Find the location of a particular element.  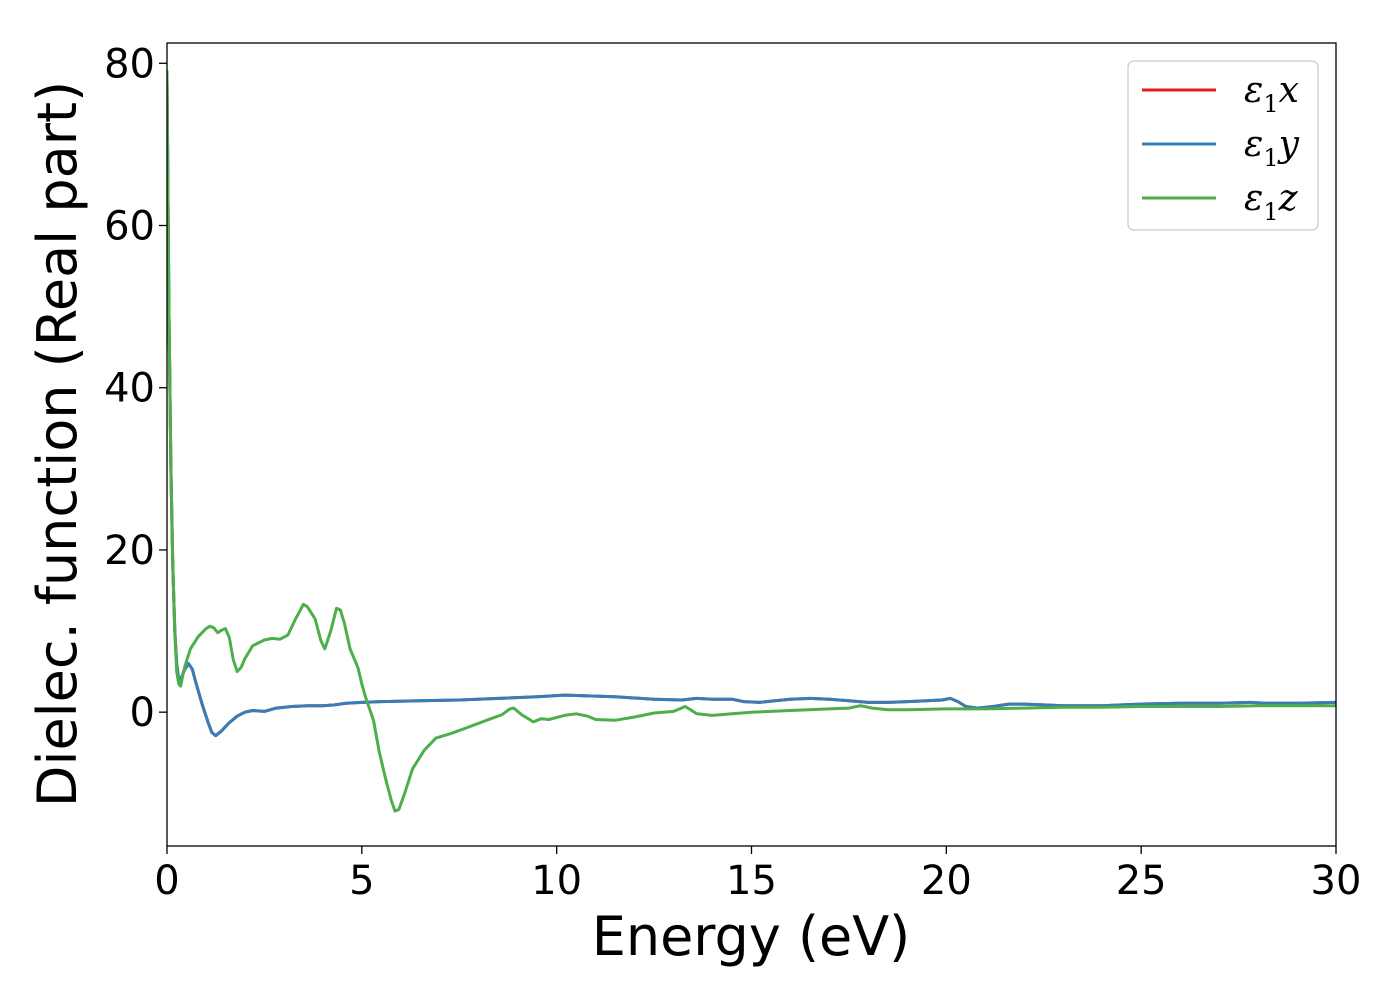

y-tick-label: 40 is located at coordinates (129, 389).